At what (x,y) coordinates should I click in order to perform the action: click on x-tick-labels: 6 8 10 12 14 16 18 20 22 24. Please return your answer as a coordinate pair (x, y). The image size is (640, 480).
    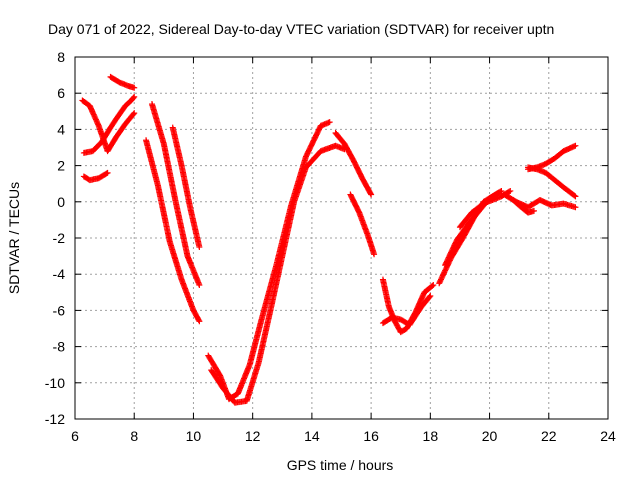
    Looking at the image, I should click on (343, 436).